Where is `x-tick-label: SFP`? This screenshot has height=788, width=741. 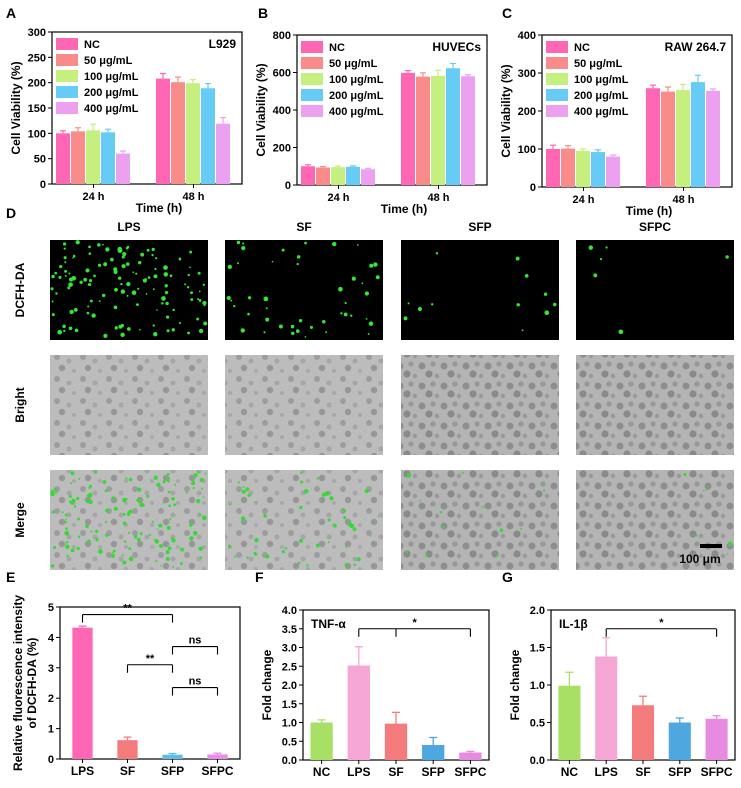
x-tick-label: SFP is located at coordinates (433, 772).